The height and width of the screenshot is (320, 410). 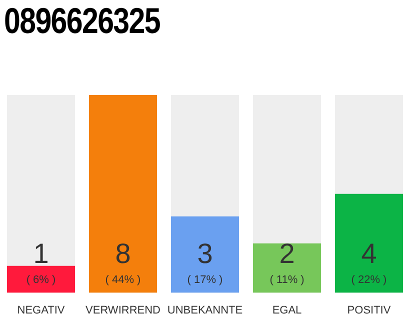 I want to click on data-label: 1 ( 6% ), so click(x=41, y=262).